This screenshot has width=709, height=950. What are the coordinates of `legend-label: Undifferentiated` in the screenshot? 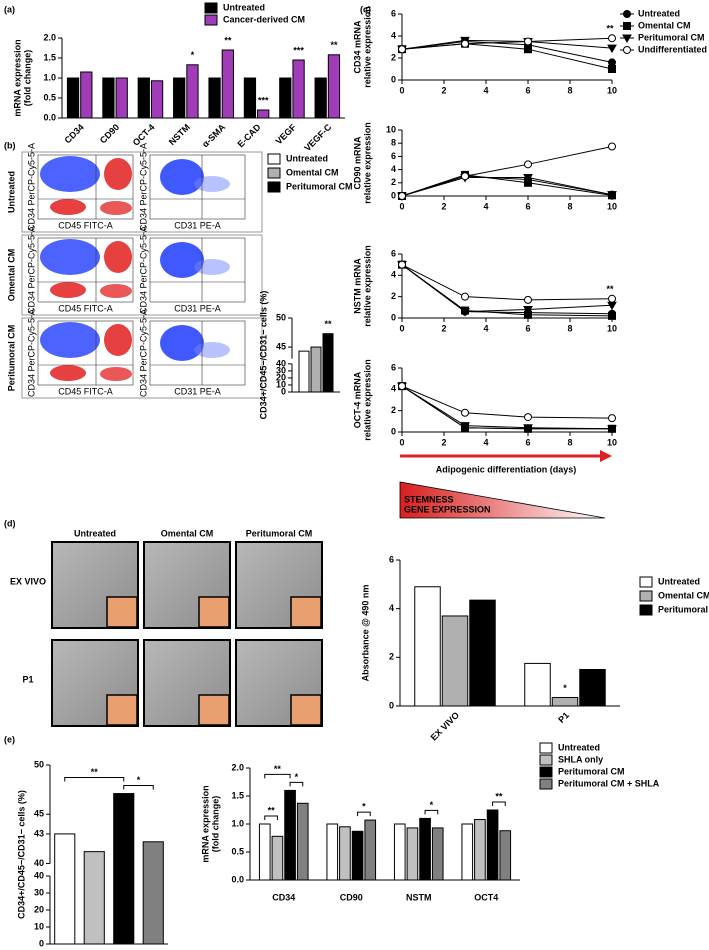 It's located at (672, 49).